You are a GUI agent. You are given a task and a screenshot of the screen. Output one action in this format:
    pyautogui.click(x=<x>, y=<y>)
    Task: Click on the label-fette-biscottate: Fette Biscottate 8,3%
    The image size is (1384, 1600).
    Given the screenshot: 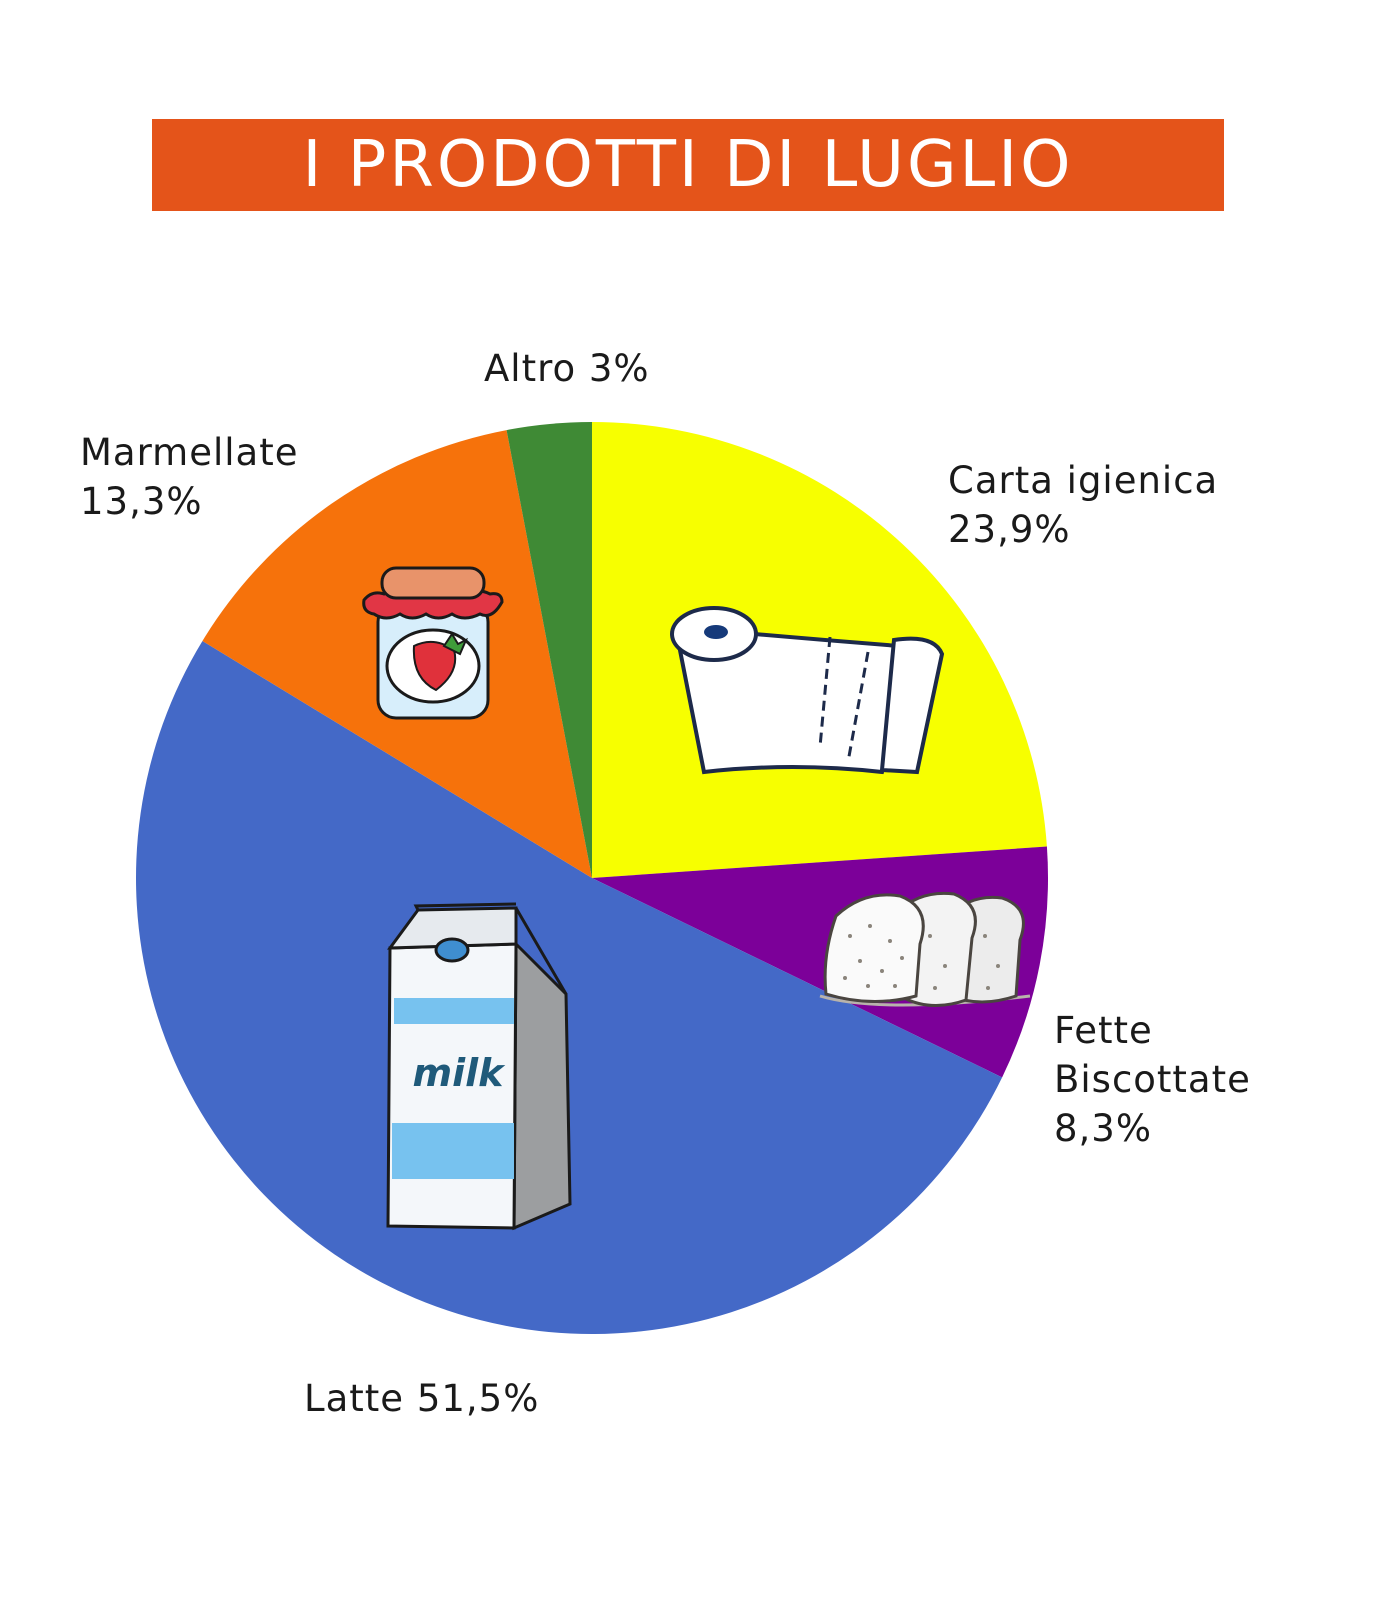 What is the action you would take?
    pyautogui.click(x=1152, y=1079)
    